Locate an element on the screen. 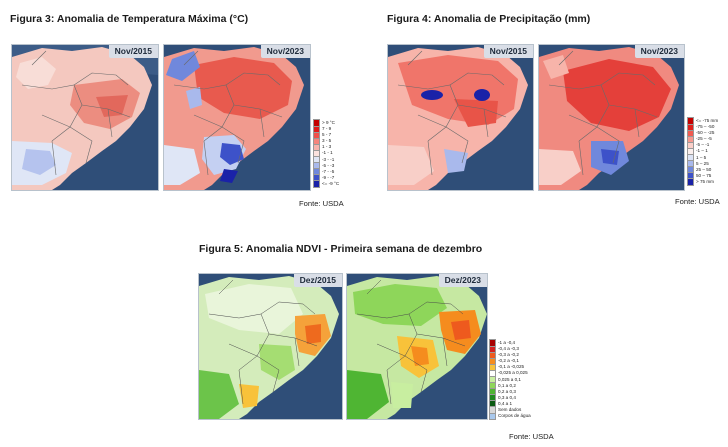  legend-label: -0,025 a 0,025 is located at coordinates (513, 373).